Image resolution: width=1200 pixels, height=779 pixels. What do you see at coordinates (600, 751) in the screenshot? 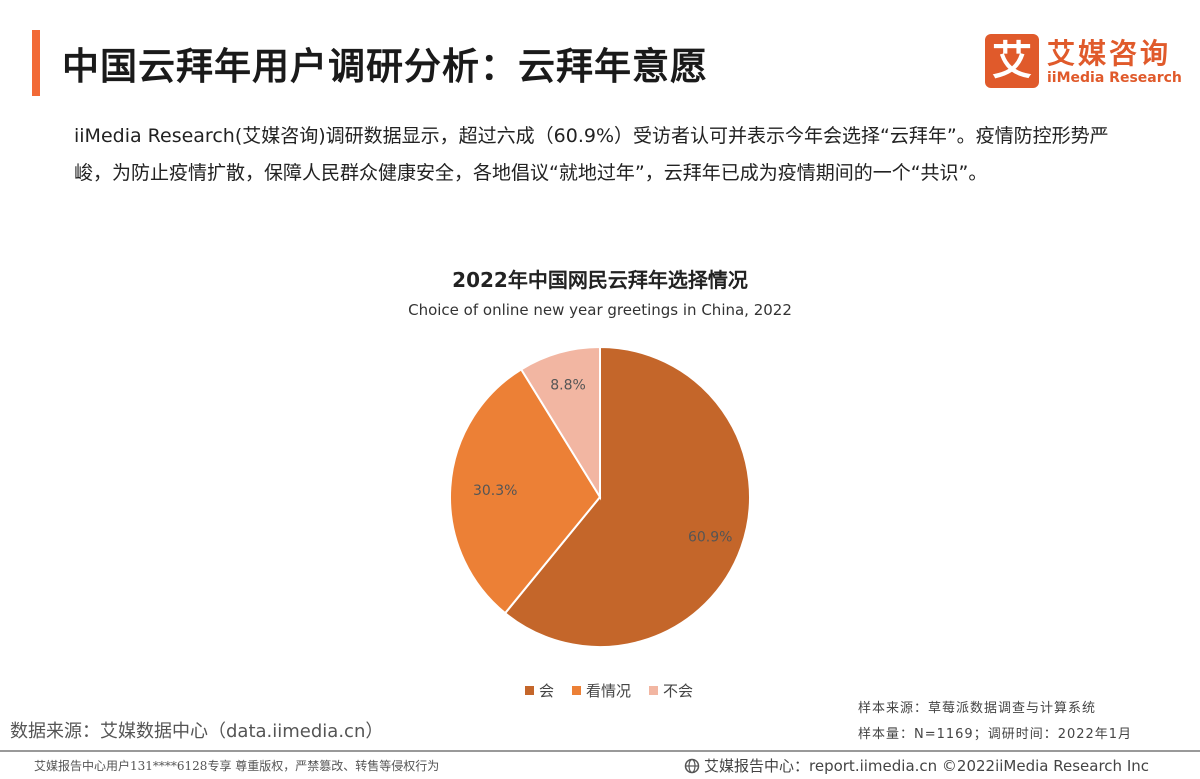
I see `footer-divider` at bounding box center [600, 751].